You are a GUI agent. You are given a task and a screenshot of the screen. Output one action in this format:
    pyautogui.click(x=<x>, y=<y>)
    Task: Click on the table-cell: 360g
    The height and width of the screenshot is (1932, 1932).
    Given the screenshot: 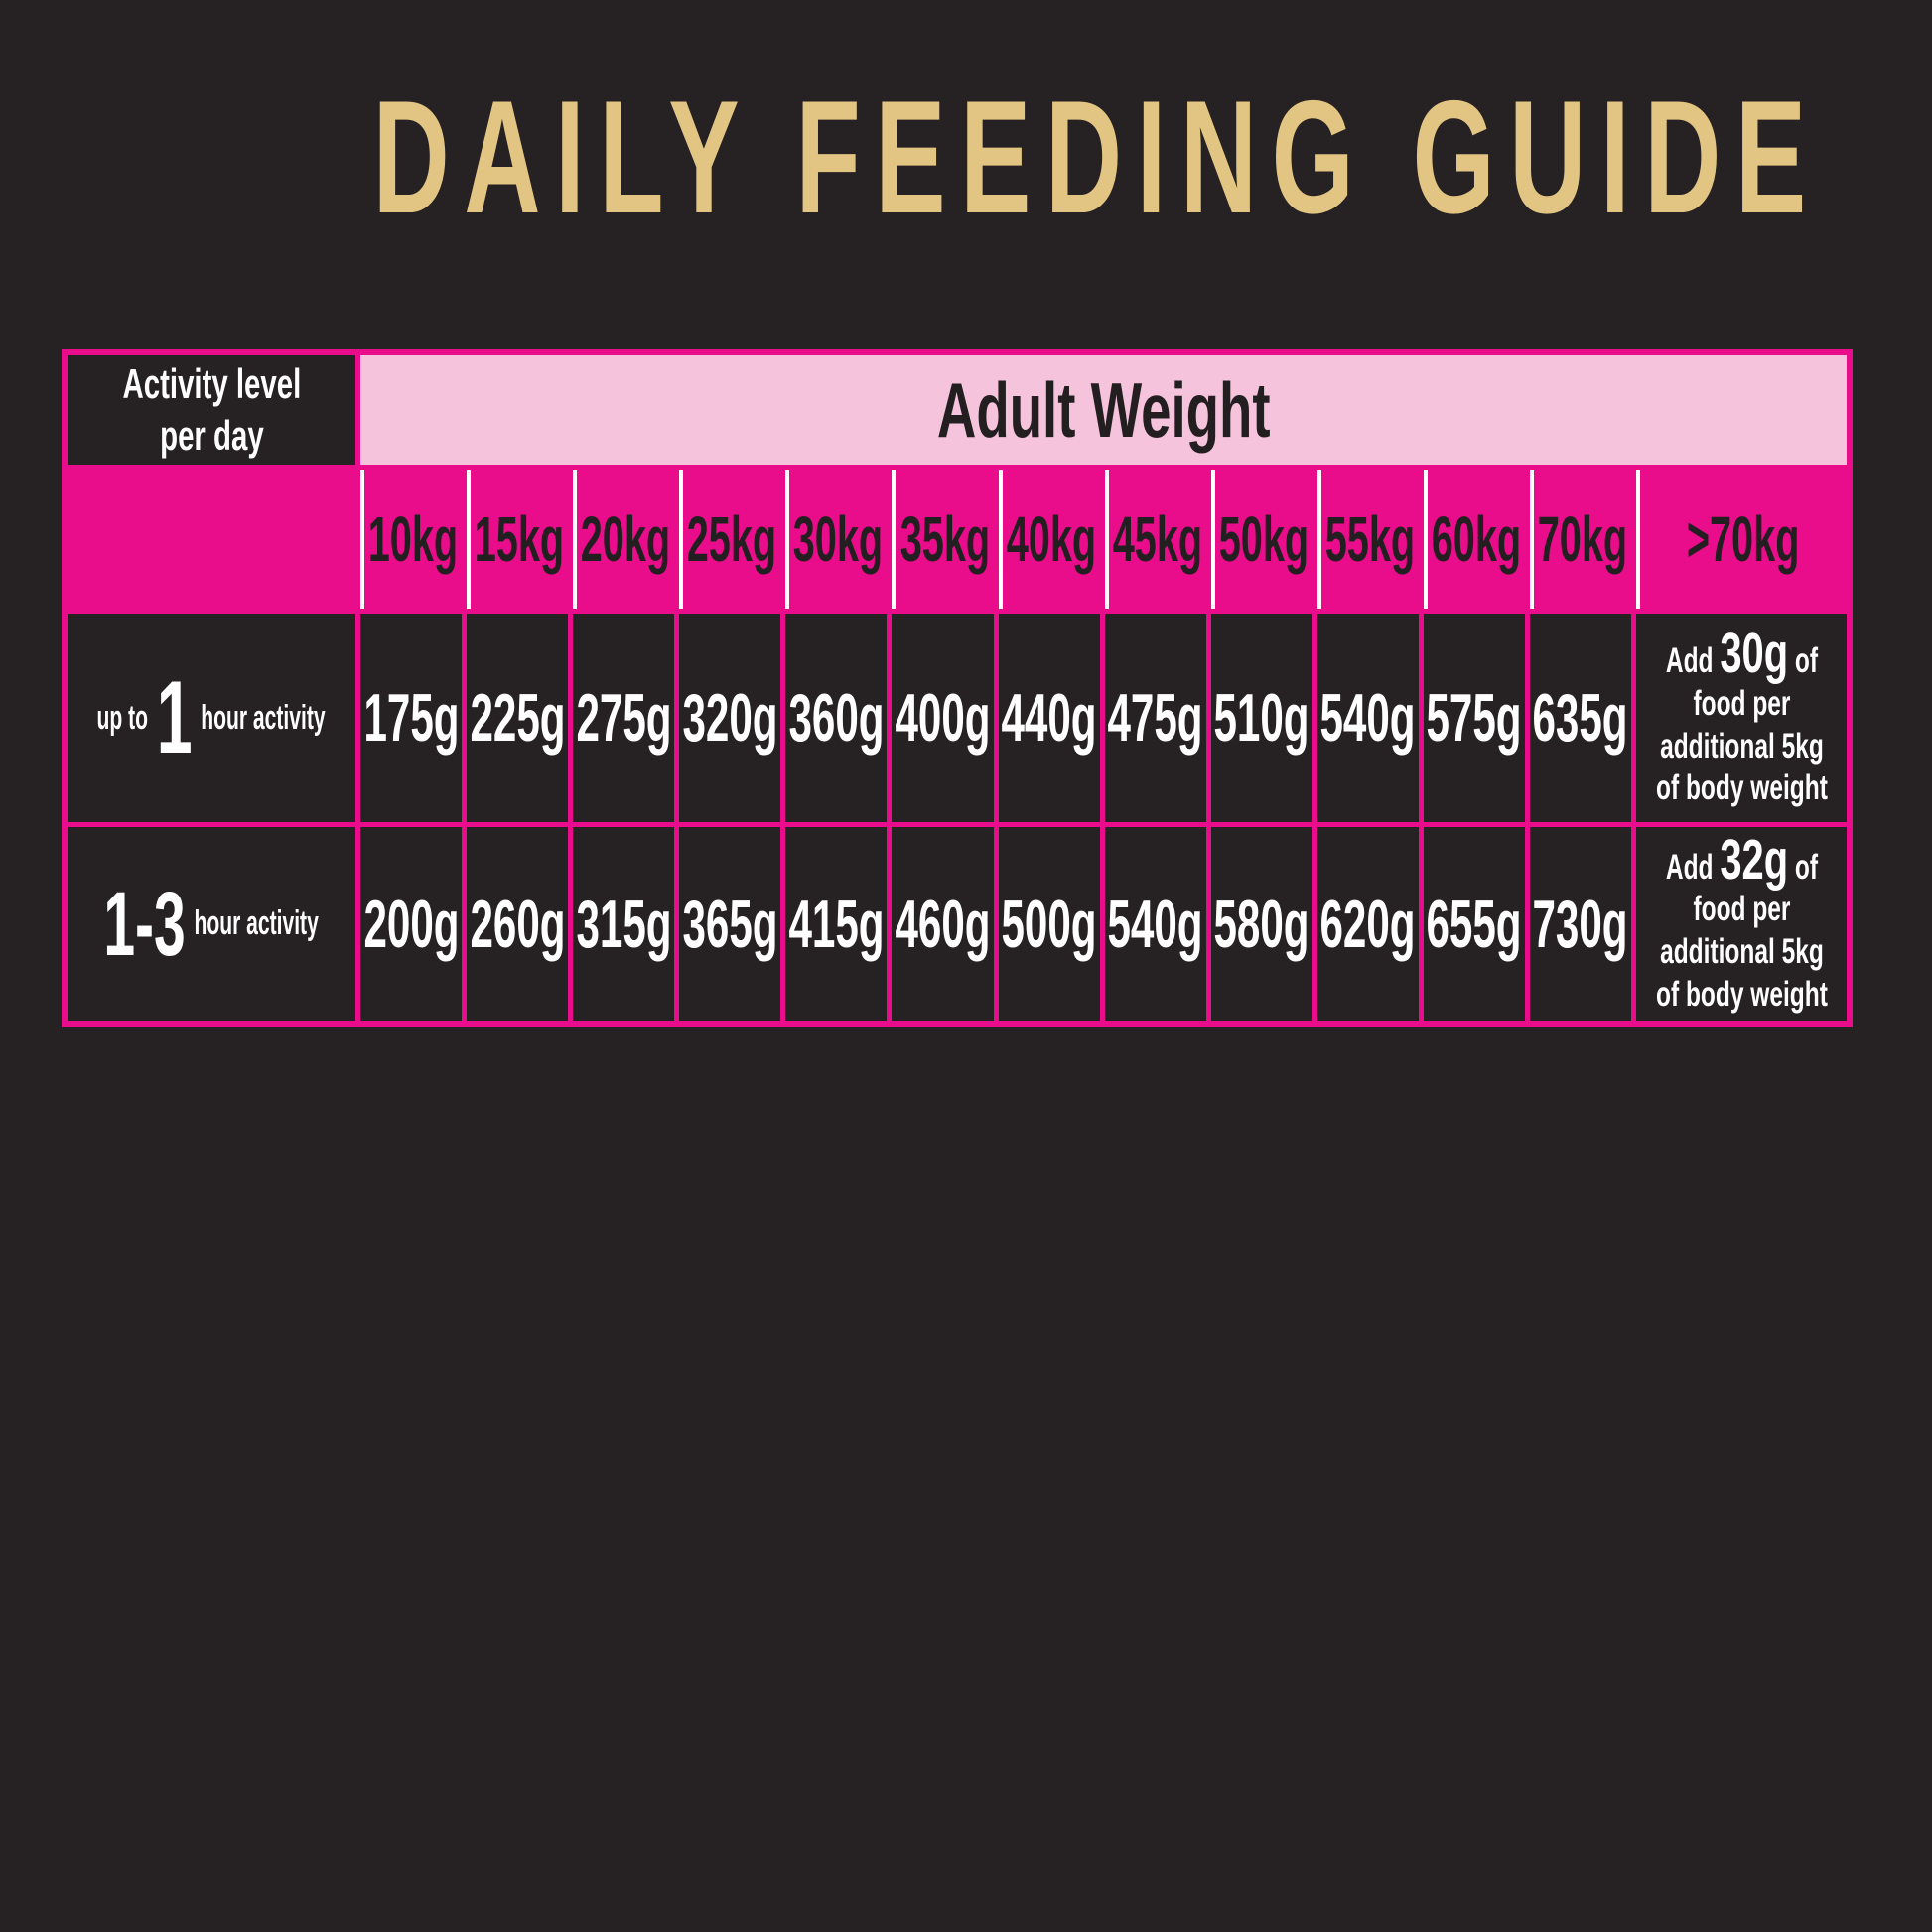 What is the action you would take?
    pyautogui.click(x=837, y=718)
    